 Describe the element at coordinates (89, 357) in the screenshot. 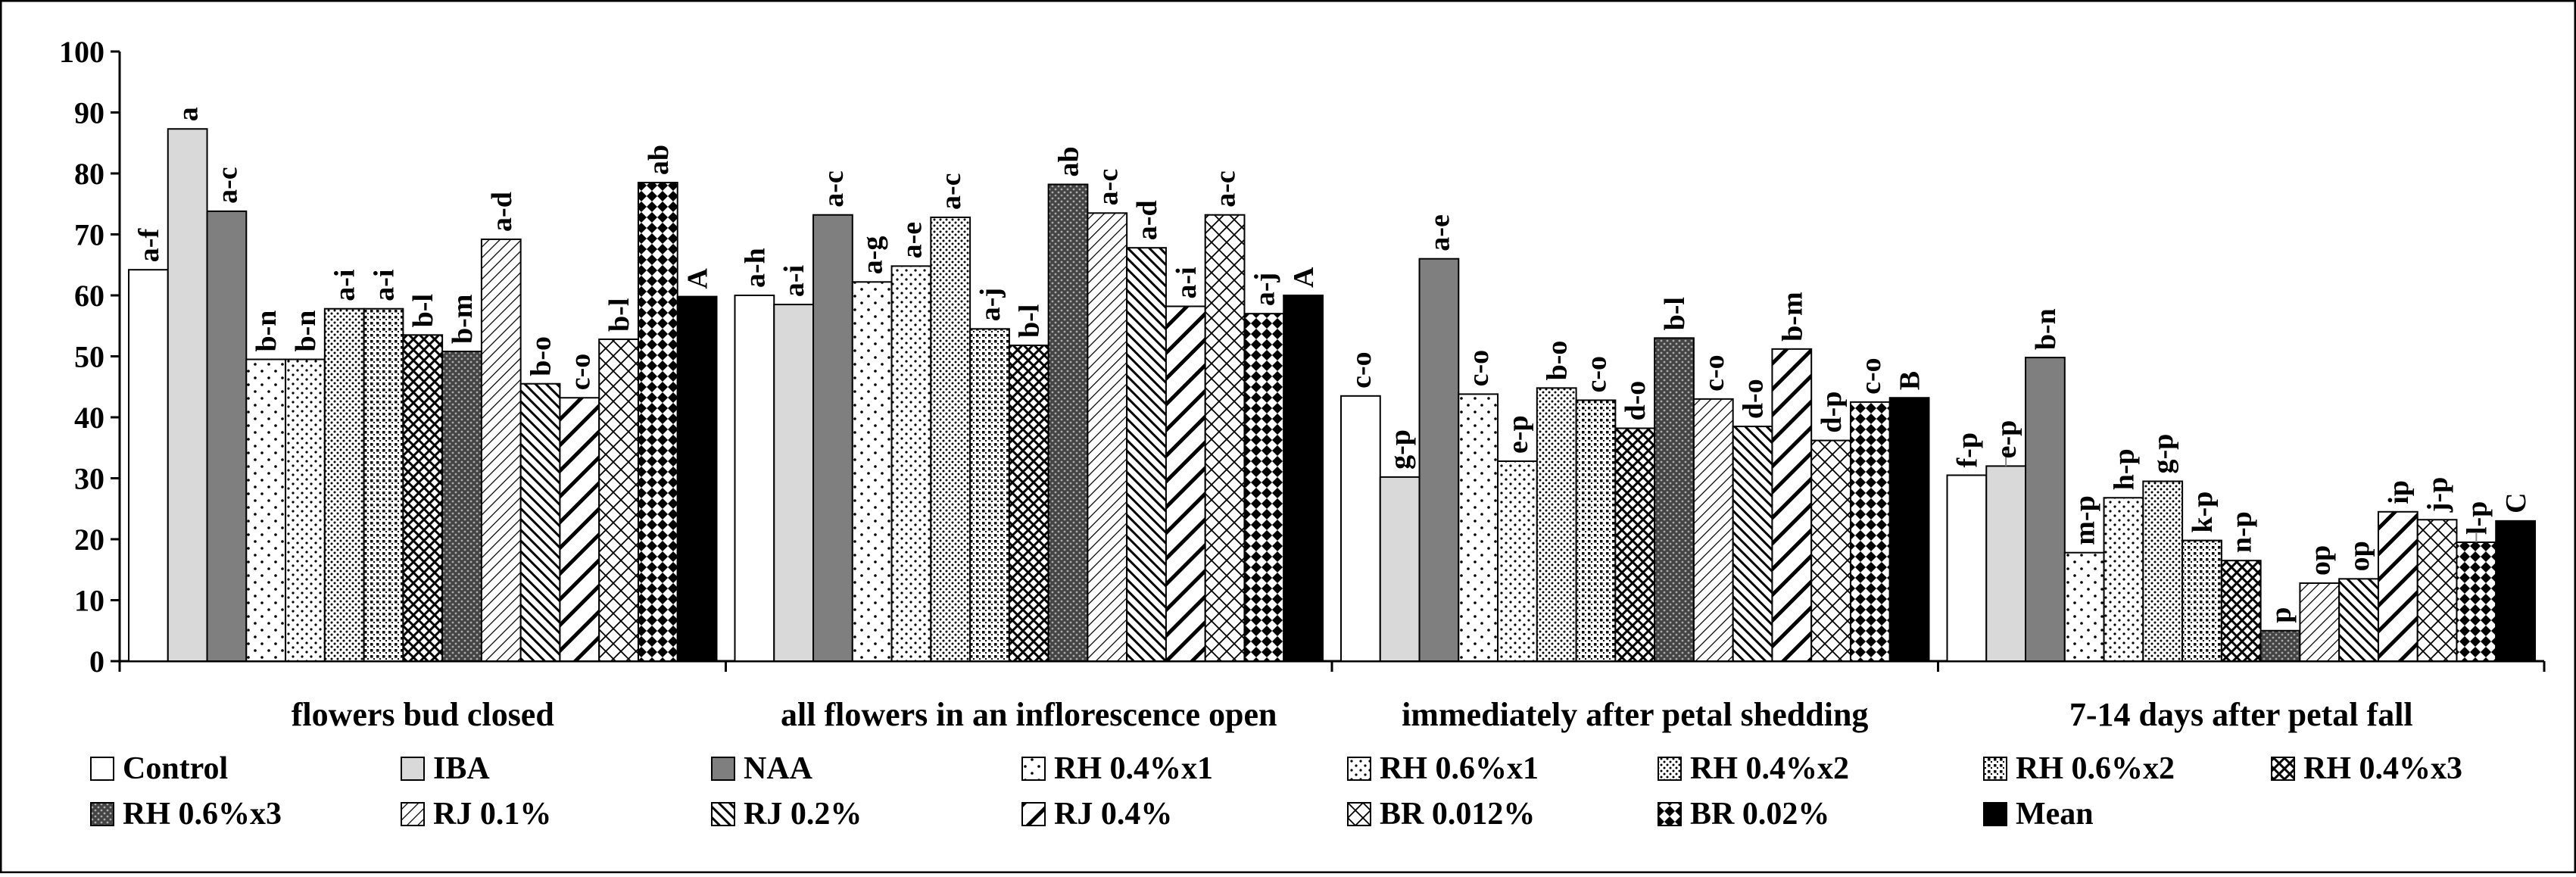

I see `y-tick-label-50: 50` at that location.